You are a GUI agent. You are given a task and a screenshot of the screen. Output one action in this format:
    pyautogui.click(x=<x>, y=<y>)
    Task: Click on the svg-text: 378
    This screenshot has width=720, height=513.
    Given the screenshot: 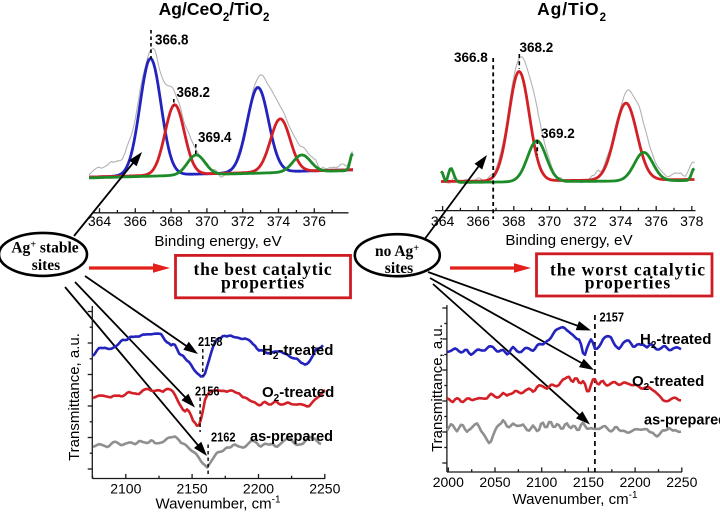 What is the action you would take?
    pyautogui.click(x=692, y=221)
    